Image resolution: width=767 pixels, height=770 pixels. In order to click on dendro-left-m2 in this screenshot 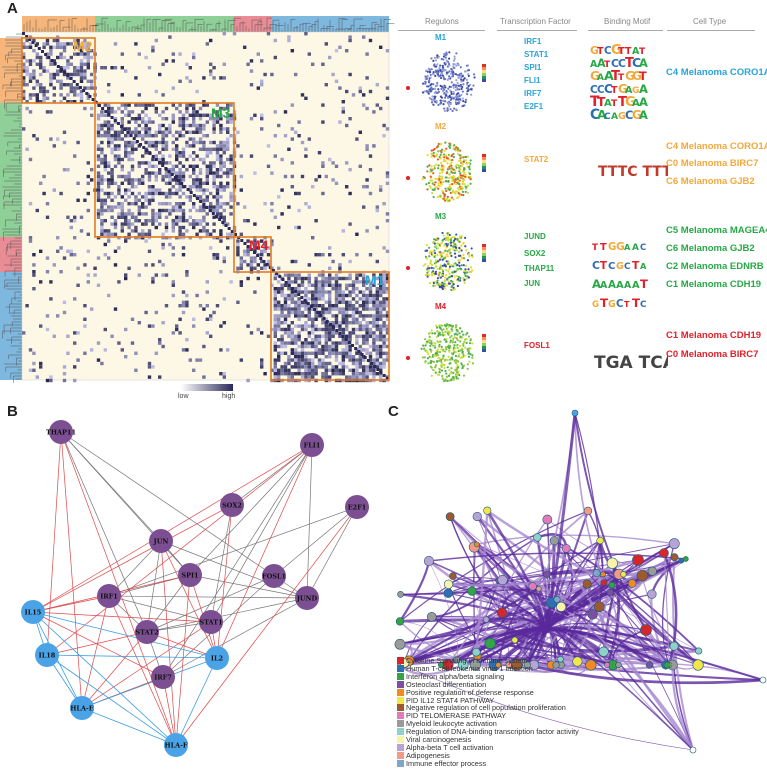, I will do `click(11, 70)`.